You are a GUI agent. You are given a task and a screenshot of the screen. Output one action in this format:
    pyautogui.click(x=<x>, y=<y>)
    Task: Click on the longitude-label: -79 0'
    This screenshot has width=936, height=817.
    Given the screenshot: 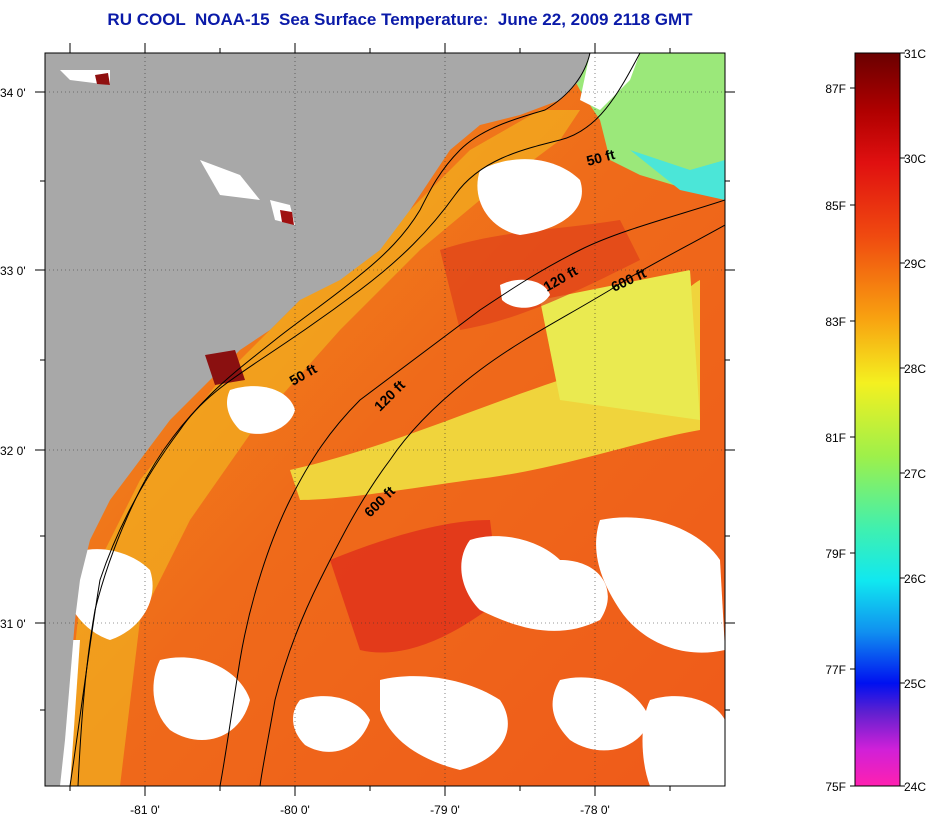 What is the action you would take?
    pyautogui.click(x=445, y=810)
    